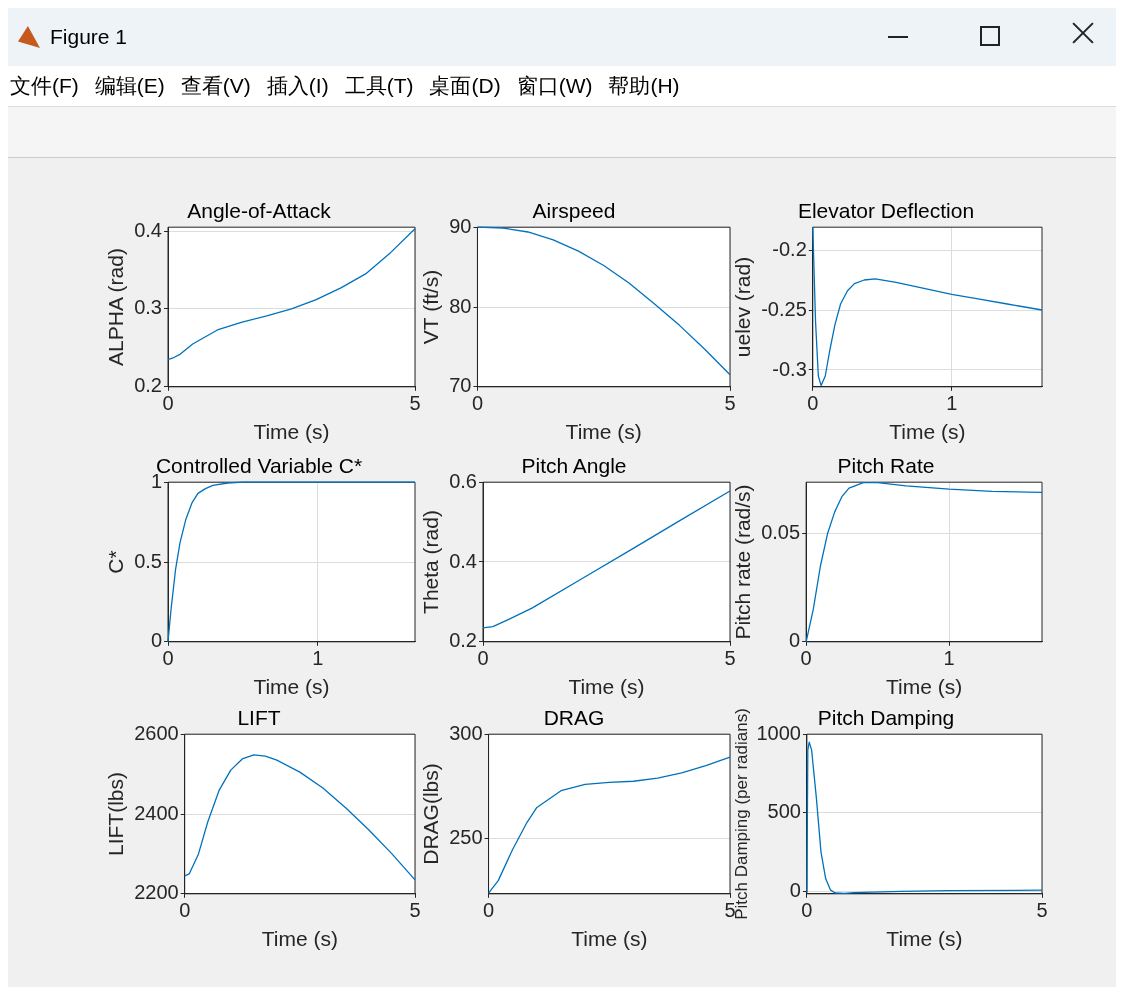 The image size is (1124, 995). Describe the element at coordinates (148, 307) in the screenshot. I see `y-tick-label: 0.3` at that location.